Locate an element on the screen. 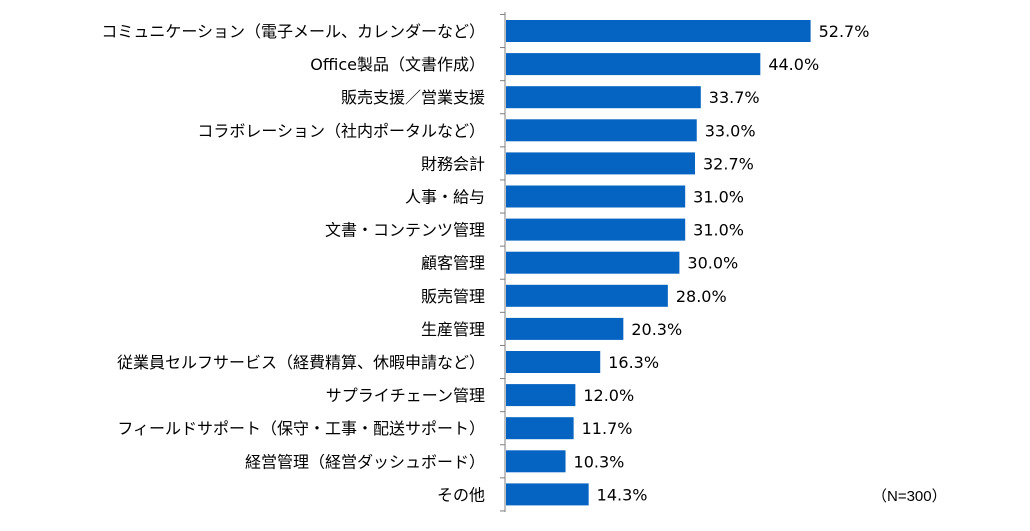 This screenshot has height=531, width=1030. category-label: 従業員セルフサービス（経費精算、休暇申請など） is located at coordinates (301, 362).